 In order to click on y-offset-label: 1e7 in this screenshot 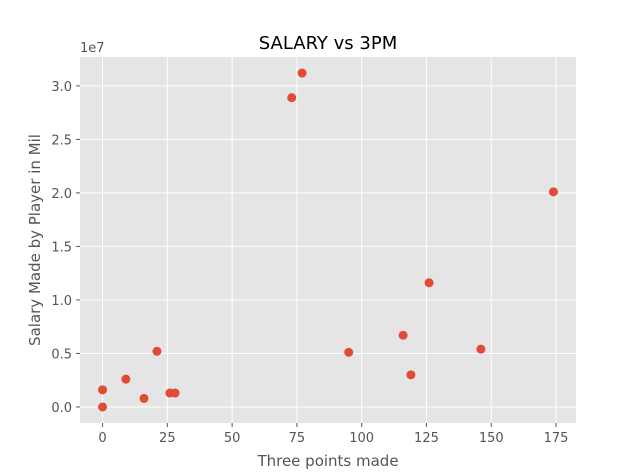, I will do `click(92, 48)`.